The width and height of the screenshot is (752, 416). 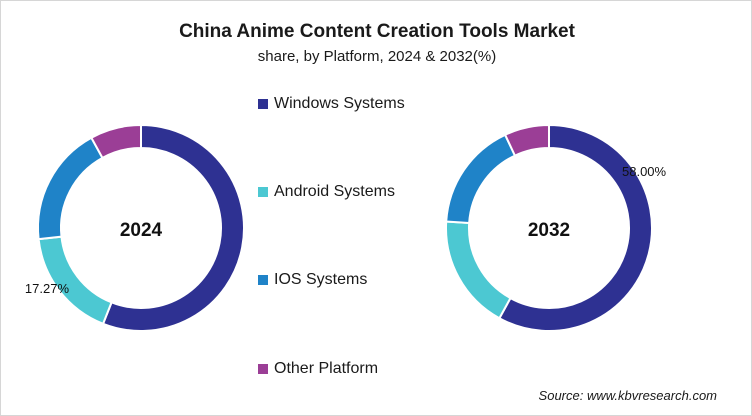 I want to click on legend-label: IOS Systems, so click(x=321, y=279).